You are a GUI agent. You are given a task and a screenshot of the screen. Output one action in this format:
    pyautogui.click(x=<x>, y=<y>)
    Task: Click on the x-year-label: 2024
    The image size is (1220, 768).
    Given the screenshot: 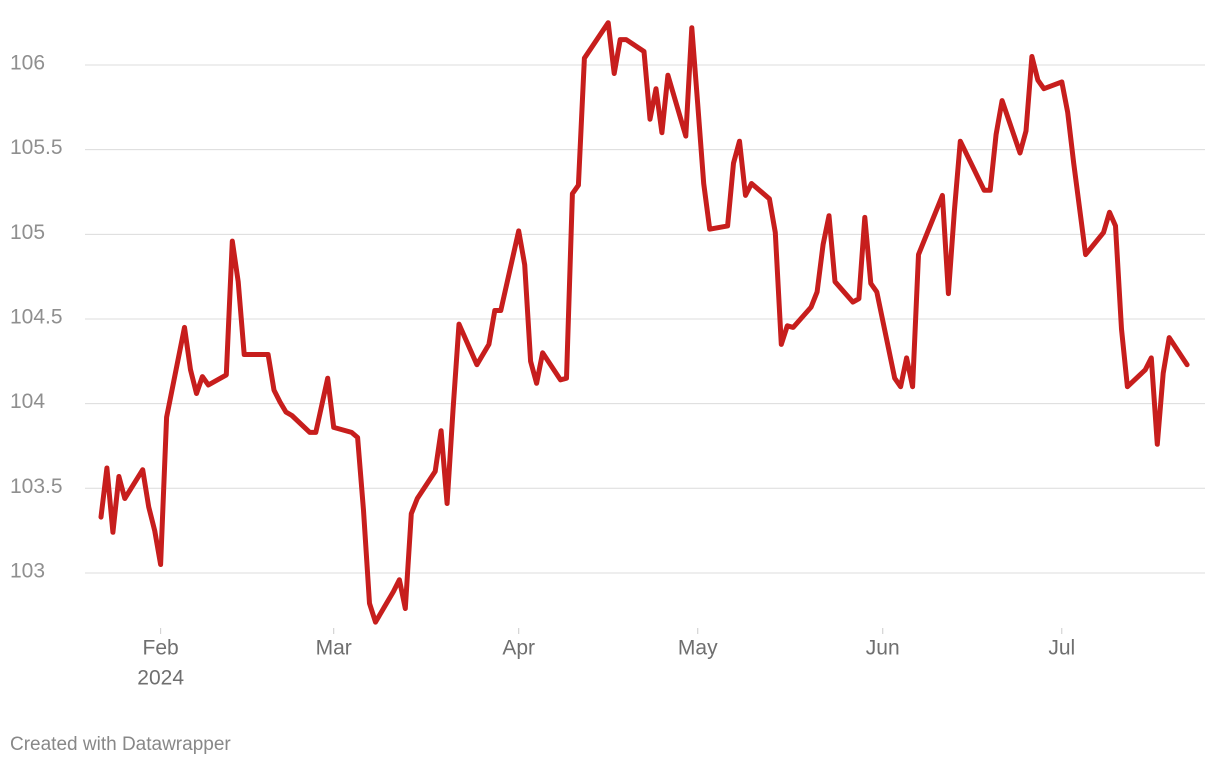 What is the action you would take?
    pyautogui.click(x=160, y=678)
    